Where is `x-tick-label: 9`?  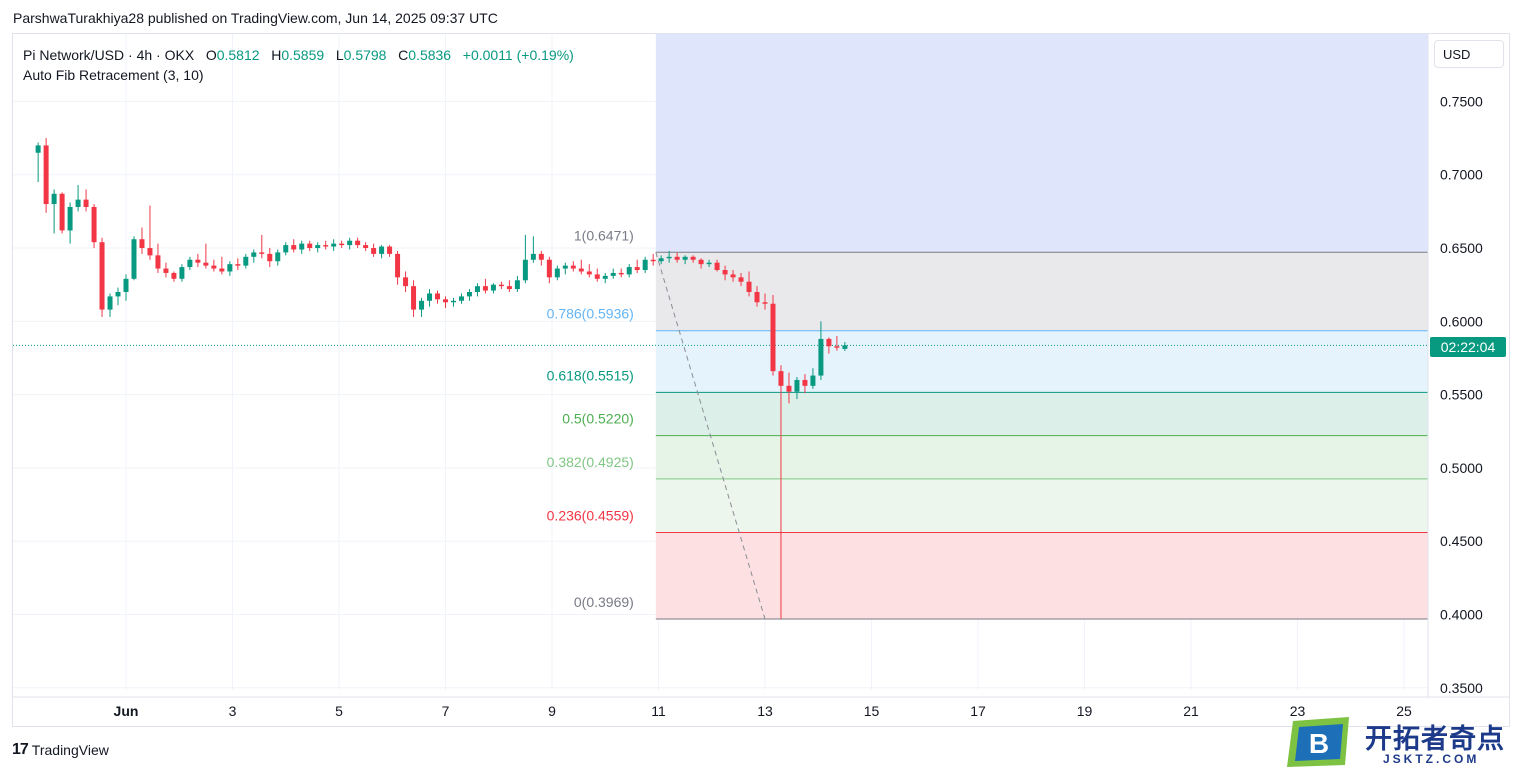
x-tick-label: 9 is located at coordinates (552, 711).